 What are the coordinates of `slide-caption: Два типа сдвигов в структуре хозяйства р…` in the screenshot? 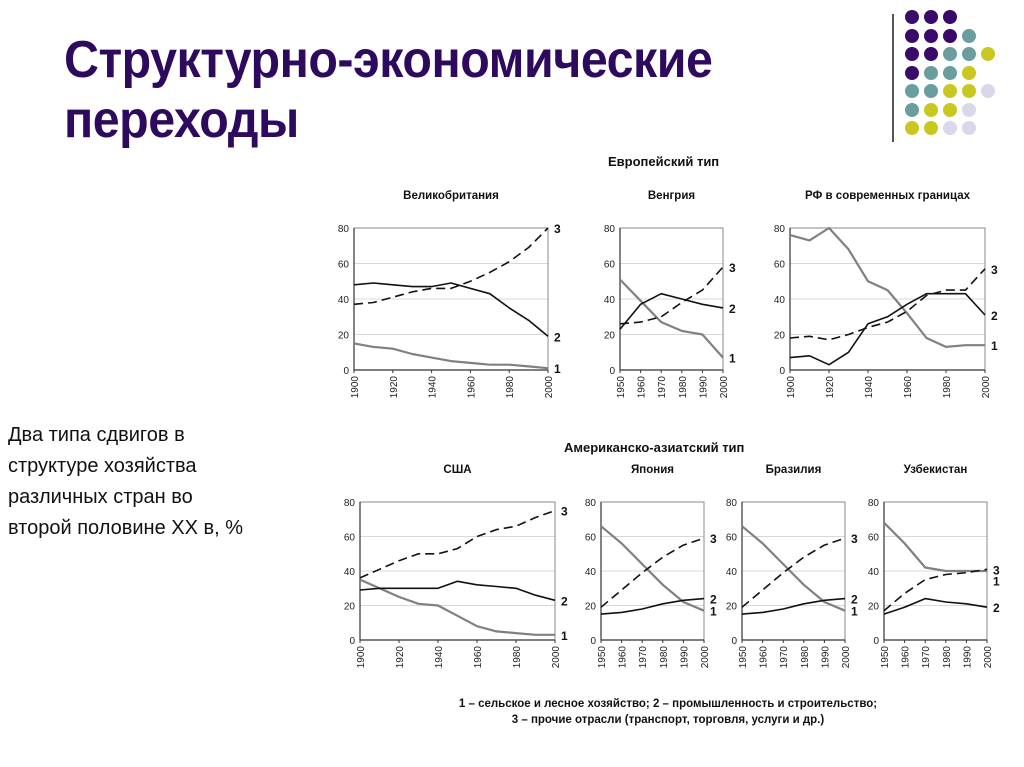 It's located at (125, 482).